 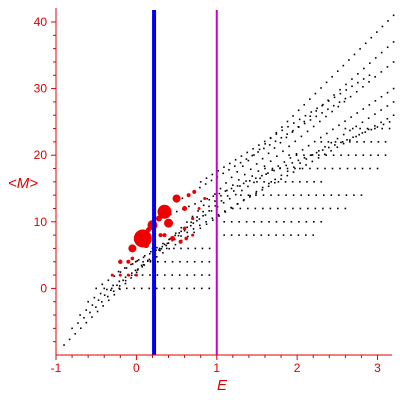 What do you see at coordinates (41, 222) in the screenshot?
I see `y-tick-label: 10` at bounding box center [41, 222].